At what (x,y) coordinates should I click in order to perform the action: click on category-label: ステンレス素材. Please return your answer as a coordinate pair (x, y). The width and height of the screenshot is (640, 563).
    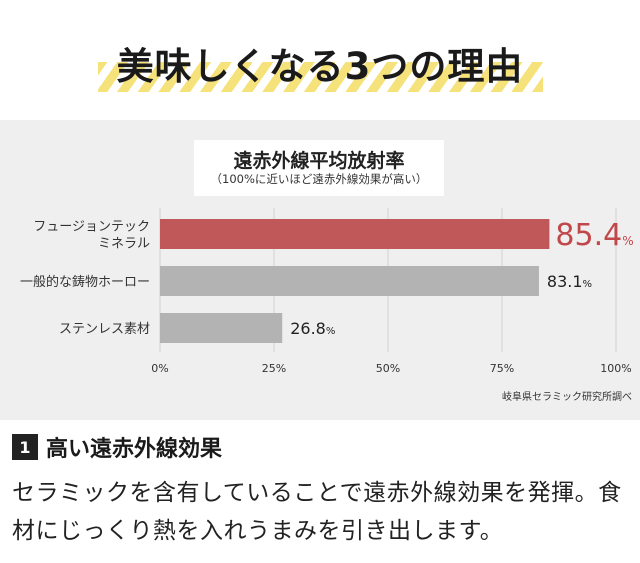
    Looking at the image, I should click on (104, 329).